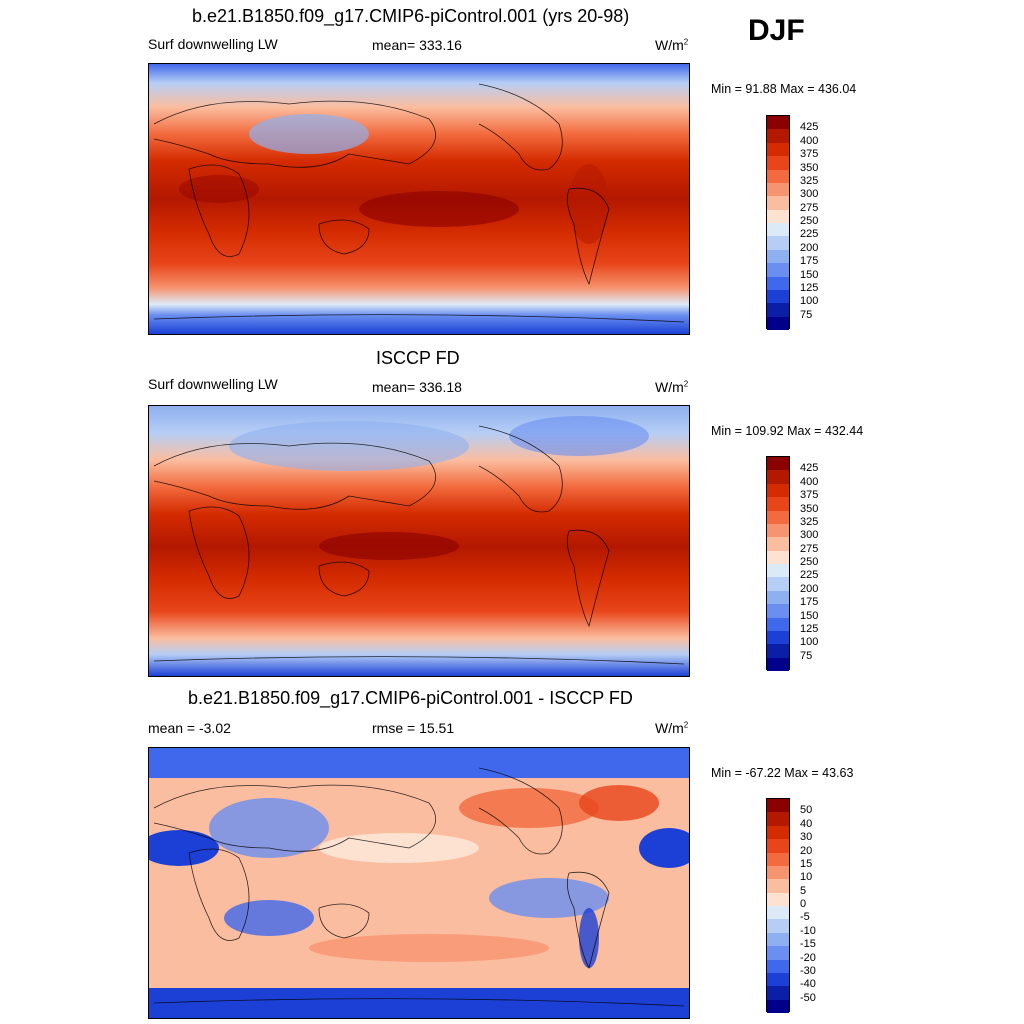  What do you see at coordinates (808, 970) in the screenshot?
I see `colorbar-label: -30` at bounding box center [808, 970].